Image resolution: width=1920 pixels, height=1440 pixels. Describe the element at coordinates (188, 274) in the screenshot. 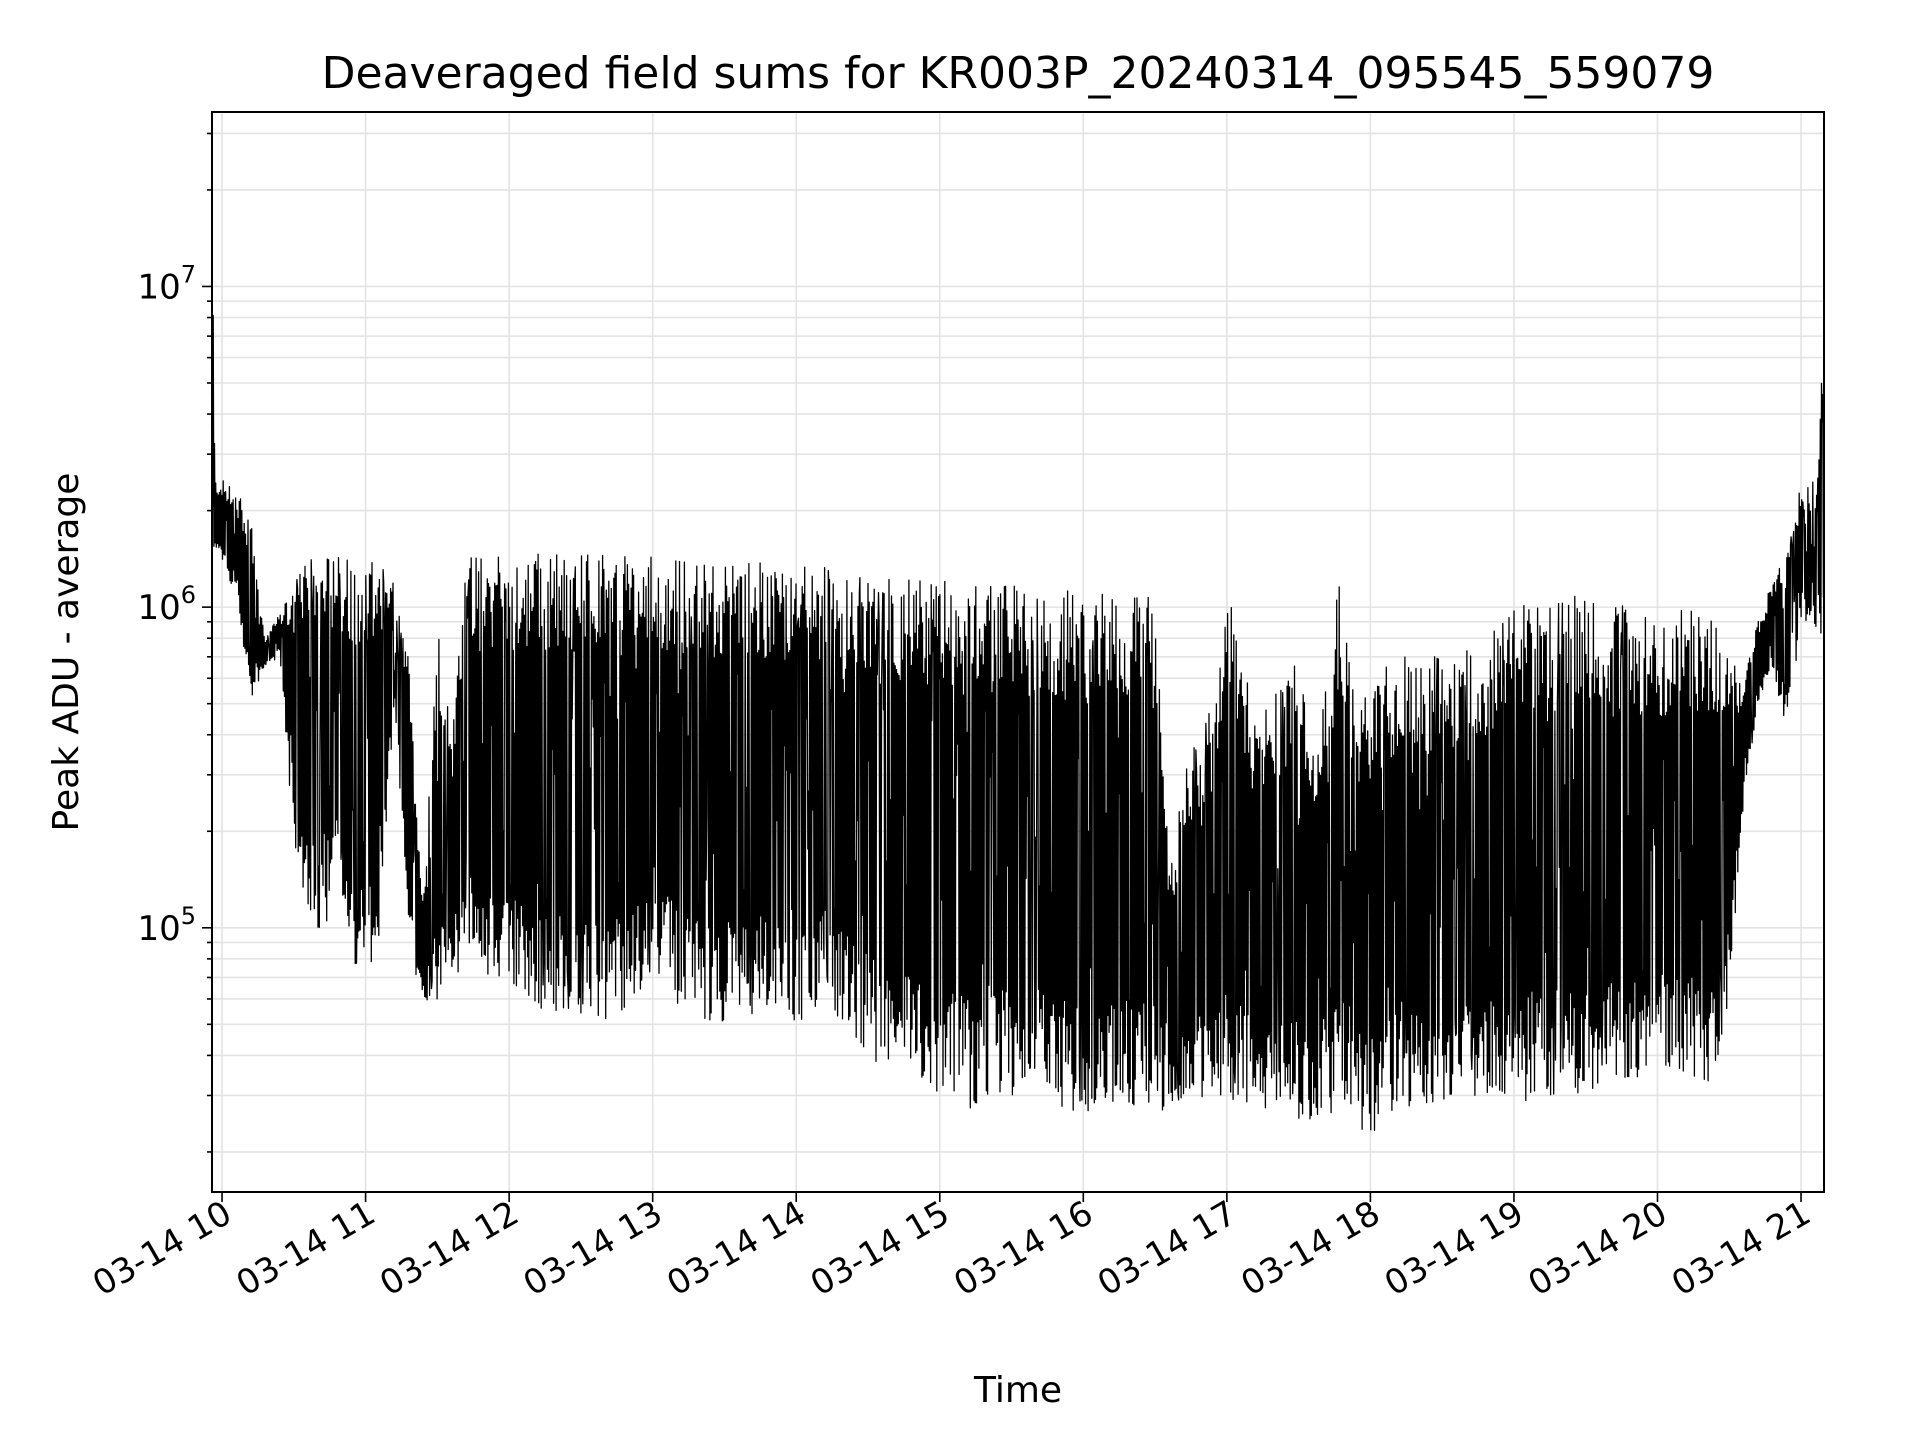

I see `y-tick-exponent: 7` at that location.